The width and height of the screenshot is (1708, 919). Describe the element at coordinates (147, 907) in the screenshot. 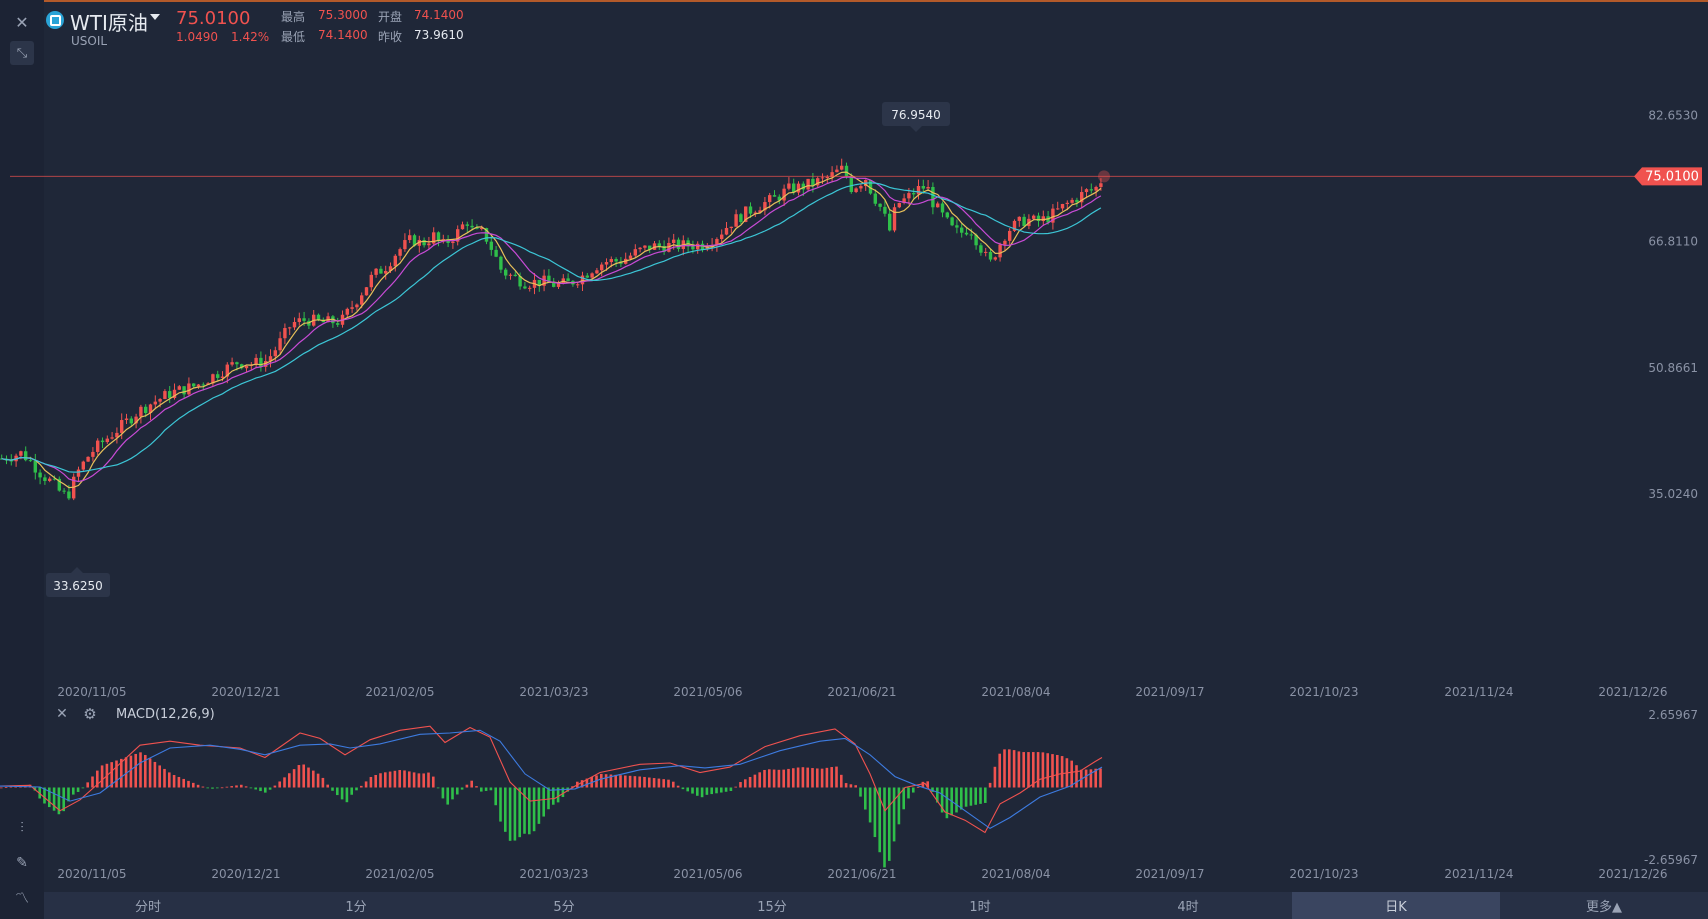

I see `tab-fenshi: 分时` at that location.